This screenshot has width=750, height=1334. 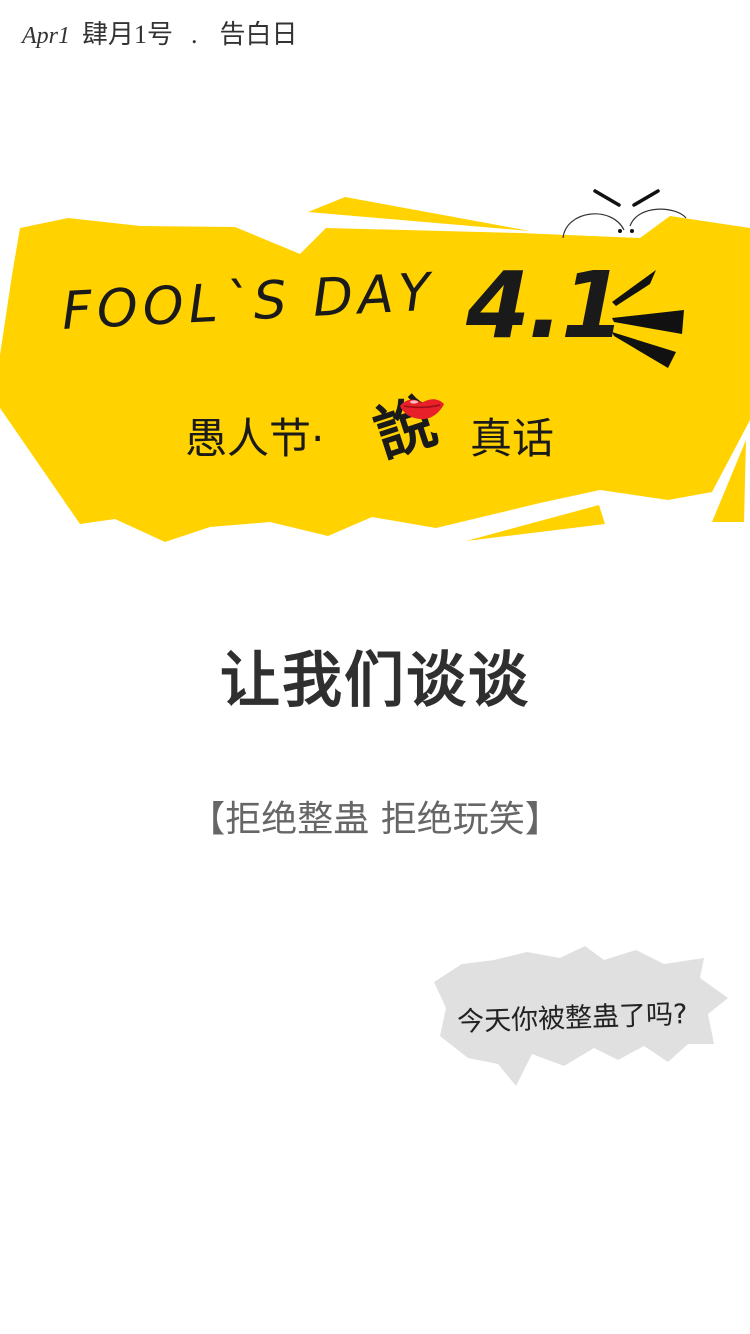 What do you see at coordinates (572, 1018) in the screenshot?
I see `speech-bubble-text: 今天你被整蛊了吗?` at bounding box center [572, 1018].